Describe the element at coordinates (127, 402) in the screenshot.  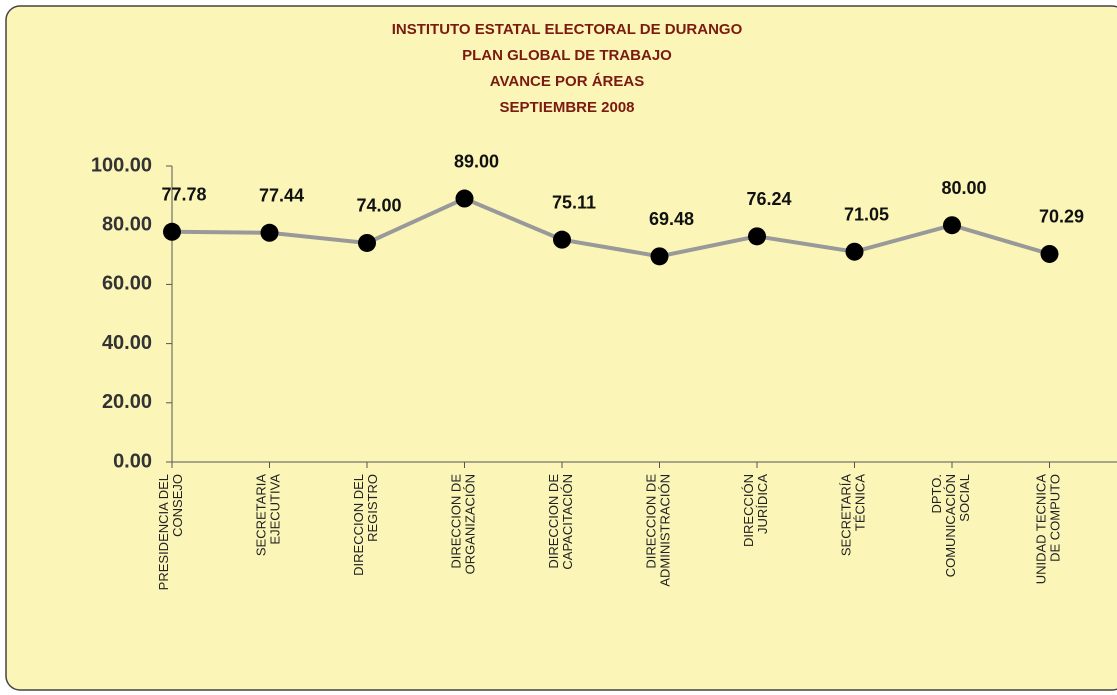
I see `y-tick-label: 20.00` at that location.